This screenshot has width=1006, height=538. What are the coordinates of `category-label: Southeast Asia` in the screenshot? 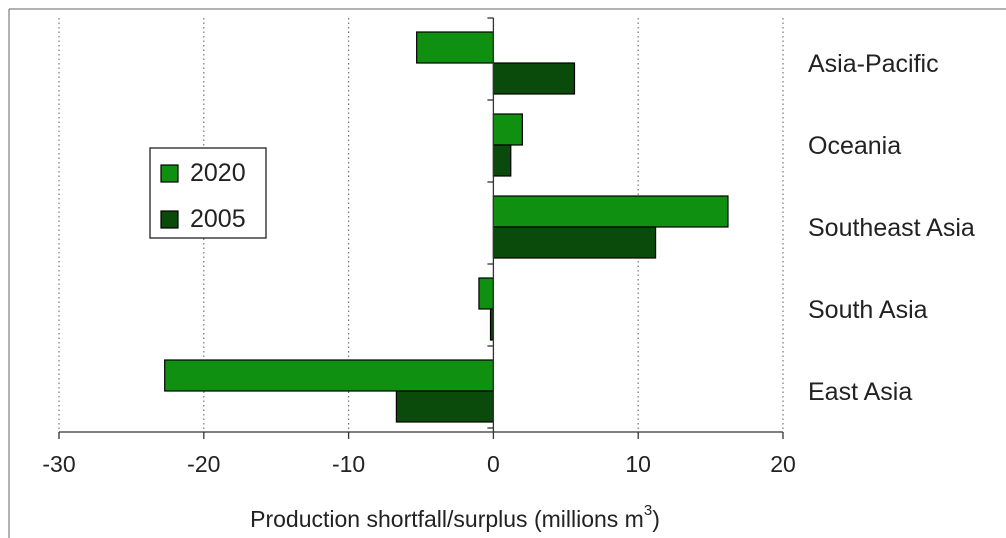 It's located at (891, 228).